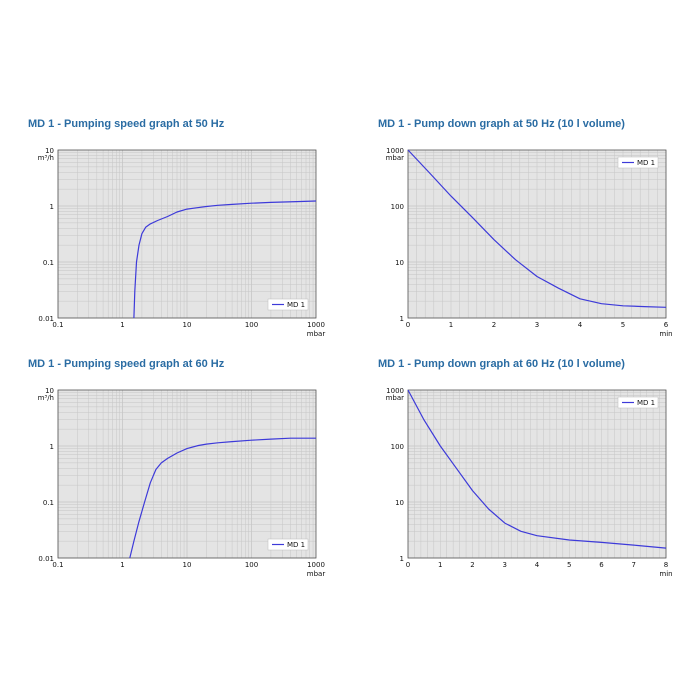 This screenshot has width=700, height=700. What do you see at coordinates (634, 565) in the screenshot?
I see `x-tick-label: 7` at bounding box center [634, 565].